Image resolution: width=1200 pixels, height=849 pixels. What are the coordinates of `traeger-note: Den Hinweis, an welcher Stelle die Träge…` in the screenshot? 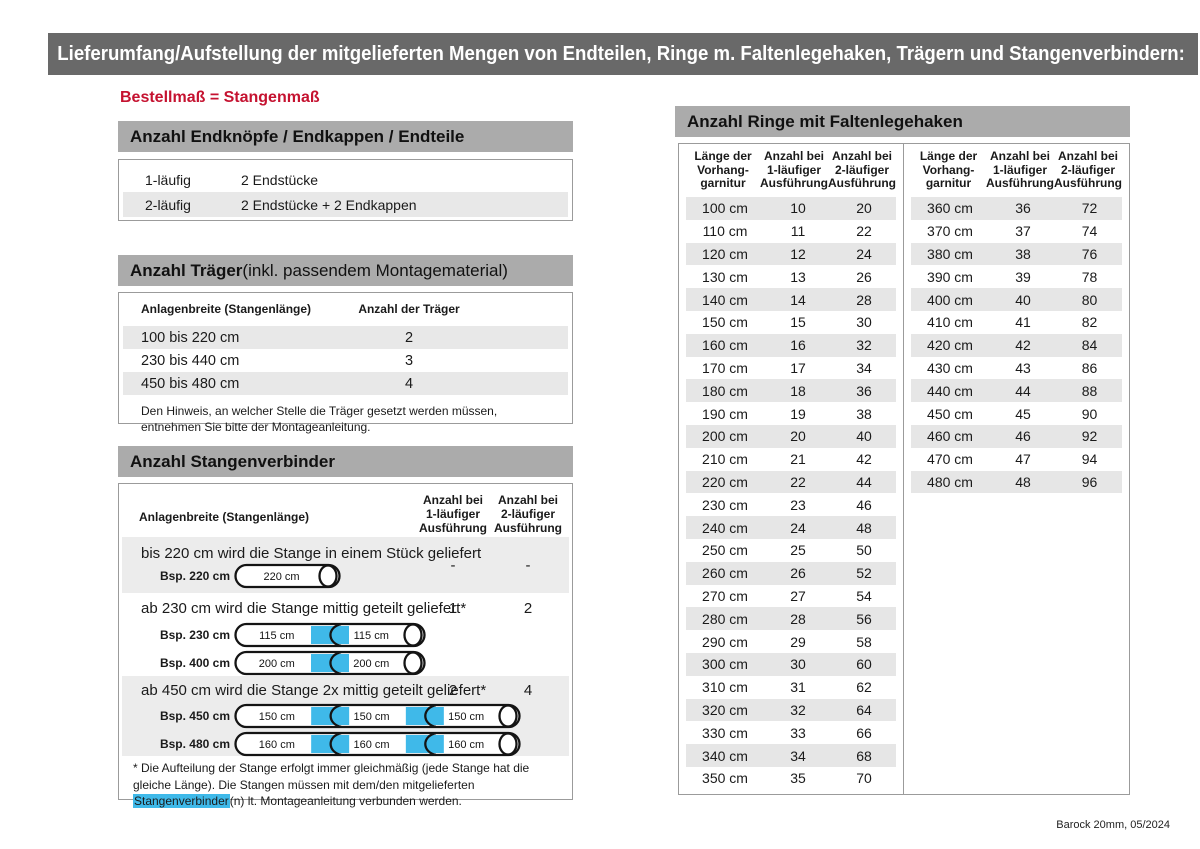 It's located at (319, 419).